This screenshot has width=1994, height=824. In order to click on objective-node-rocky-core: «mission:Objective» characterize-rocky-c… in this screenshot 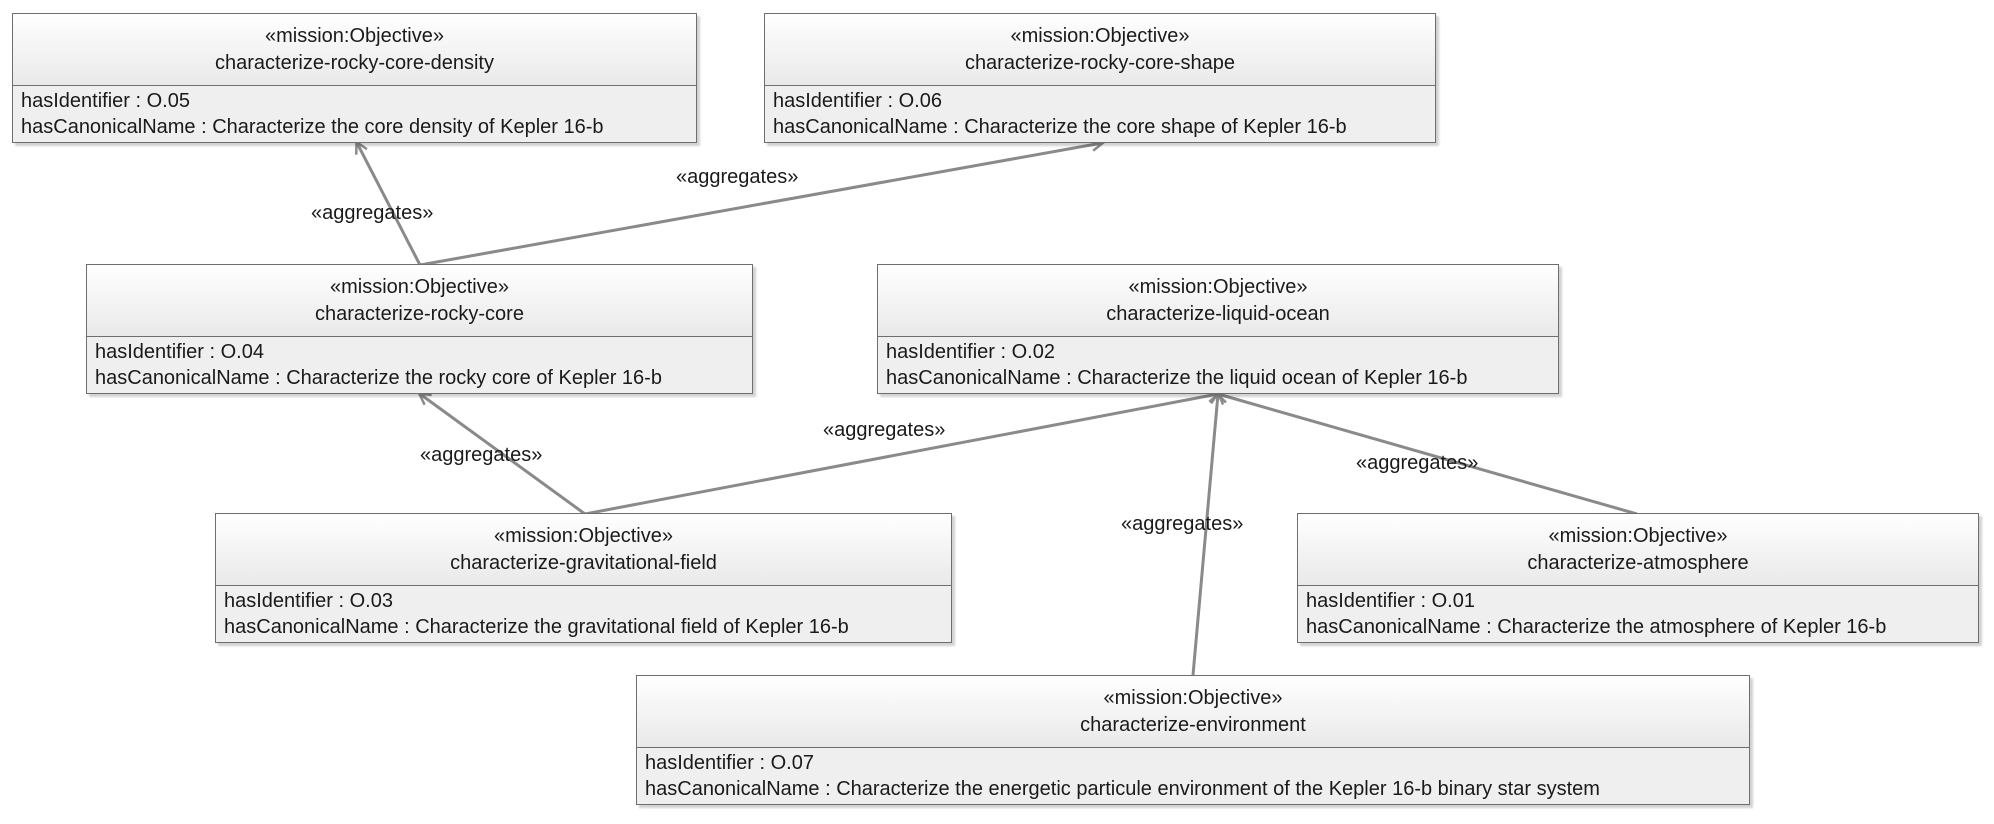, I will do `click(419, 329)`.